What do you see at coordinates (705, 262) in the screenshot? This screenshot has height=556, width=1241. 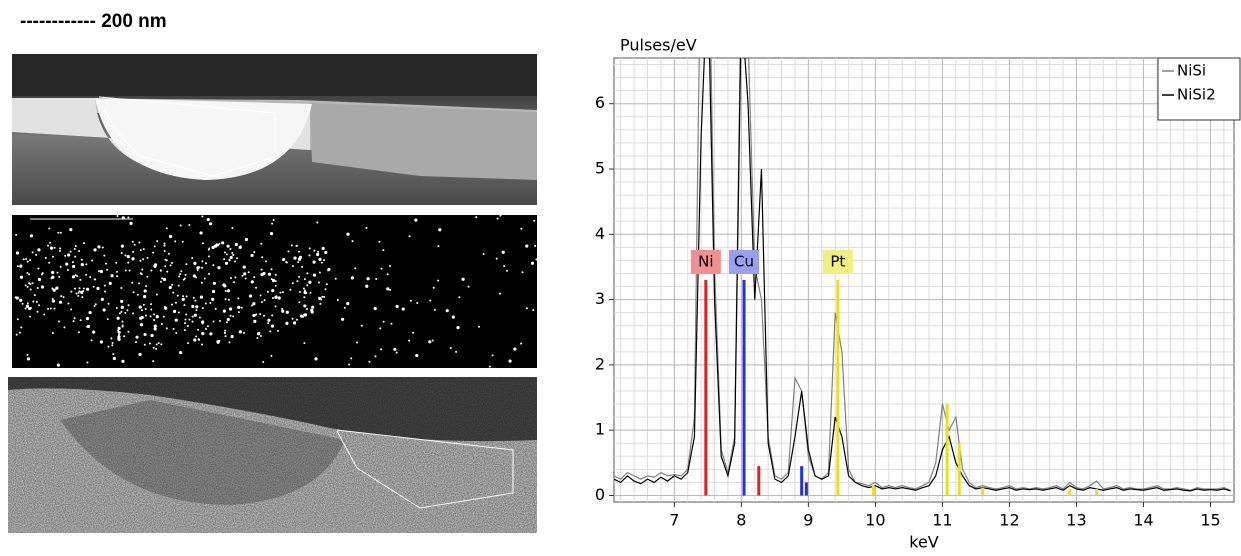 I see `element-label: Ni` at bounding box center [705, 262].